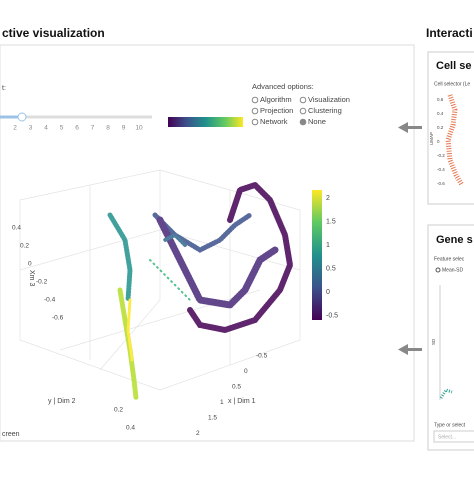 The height and width of the screenshot is (479, 474). I want to click on slider-tick: 7, so click(93, 128).